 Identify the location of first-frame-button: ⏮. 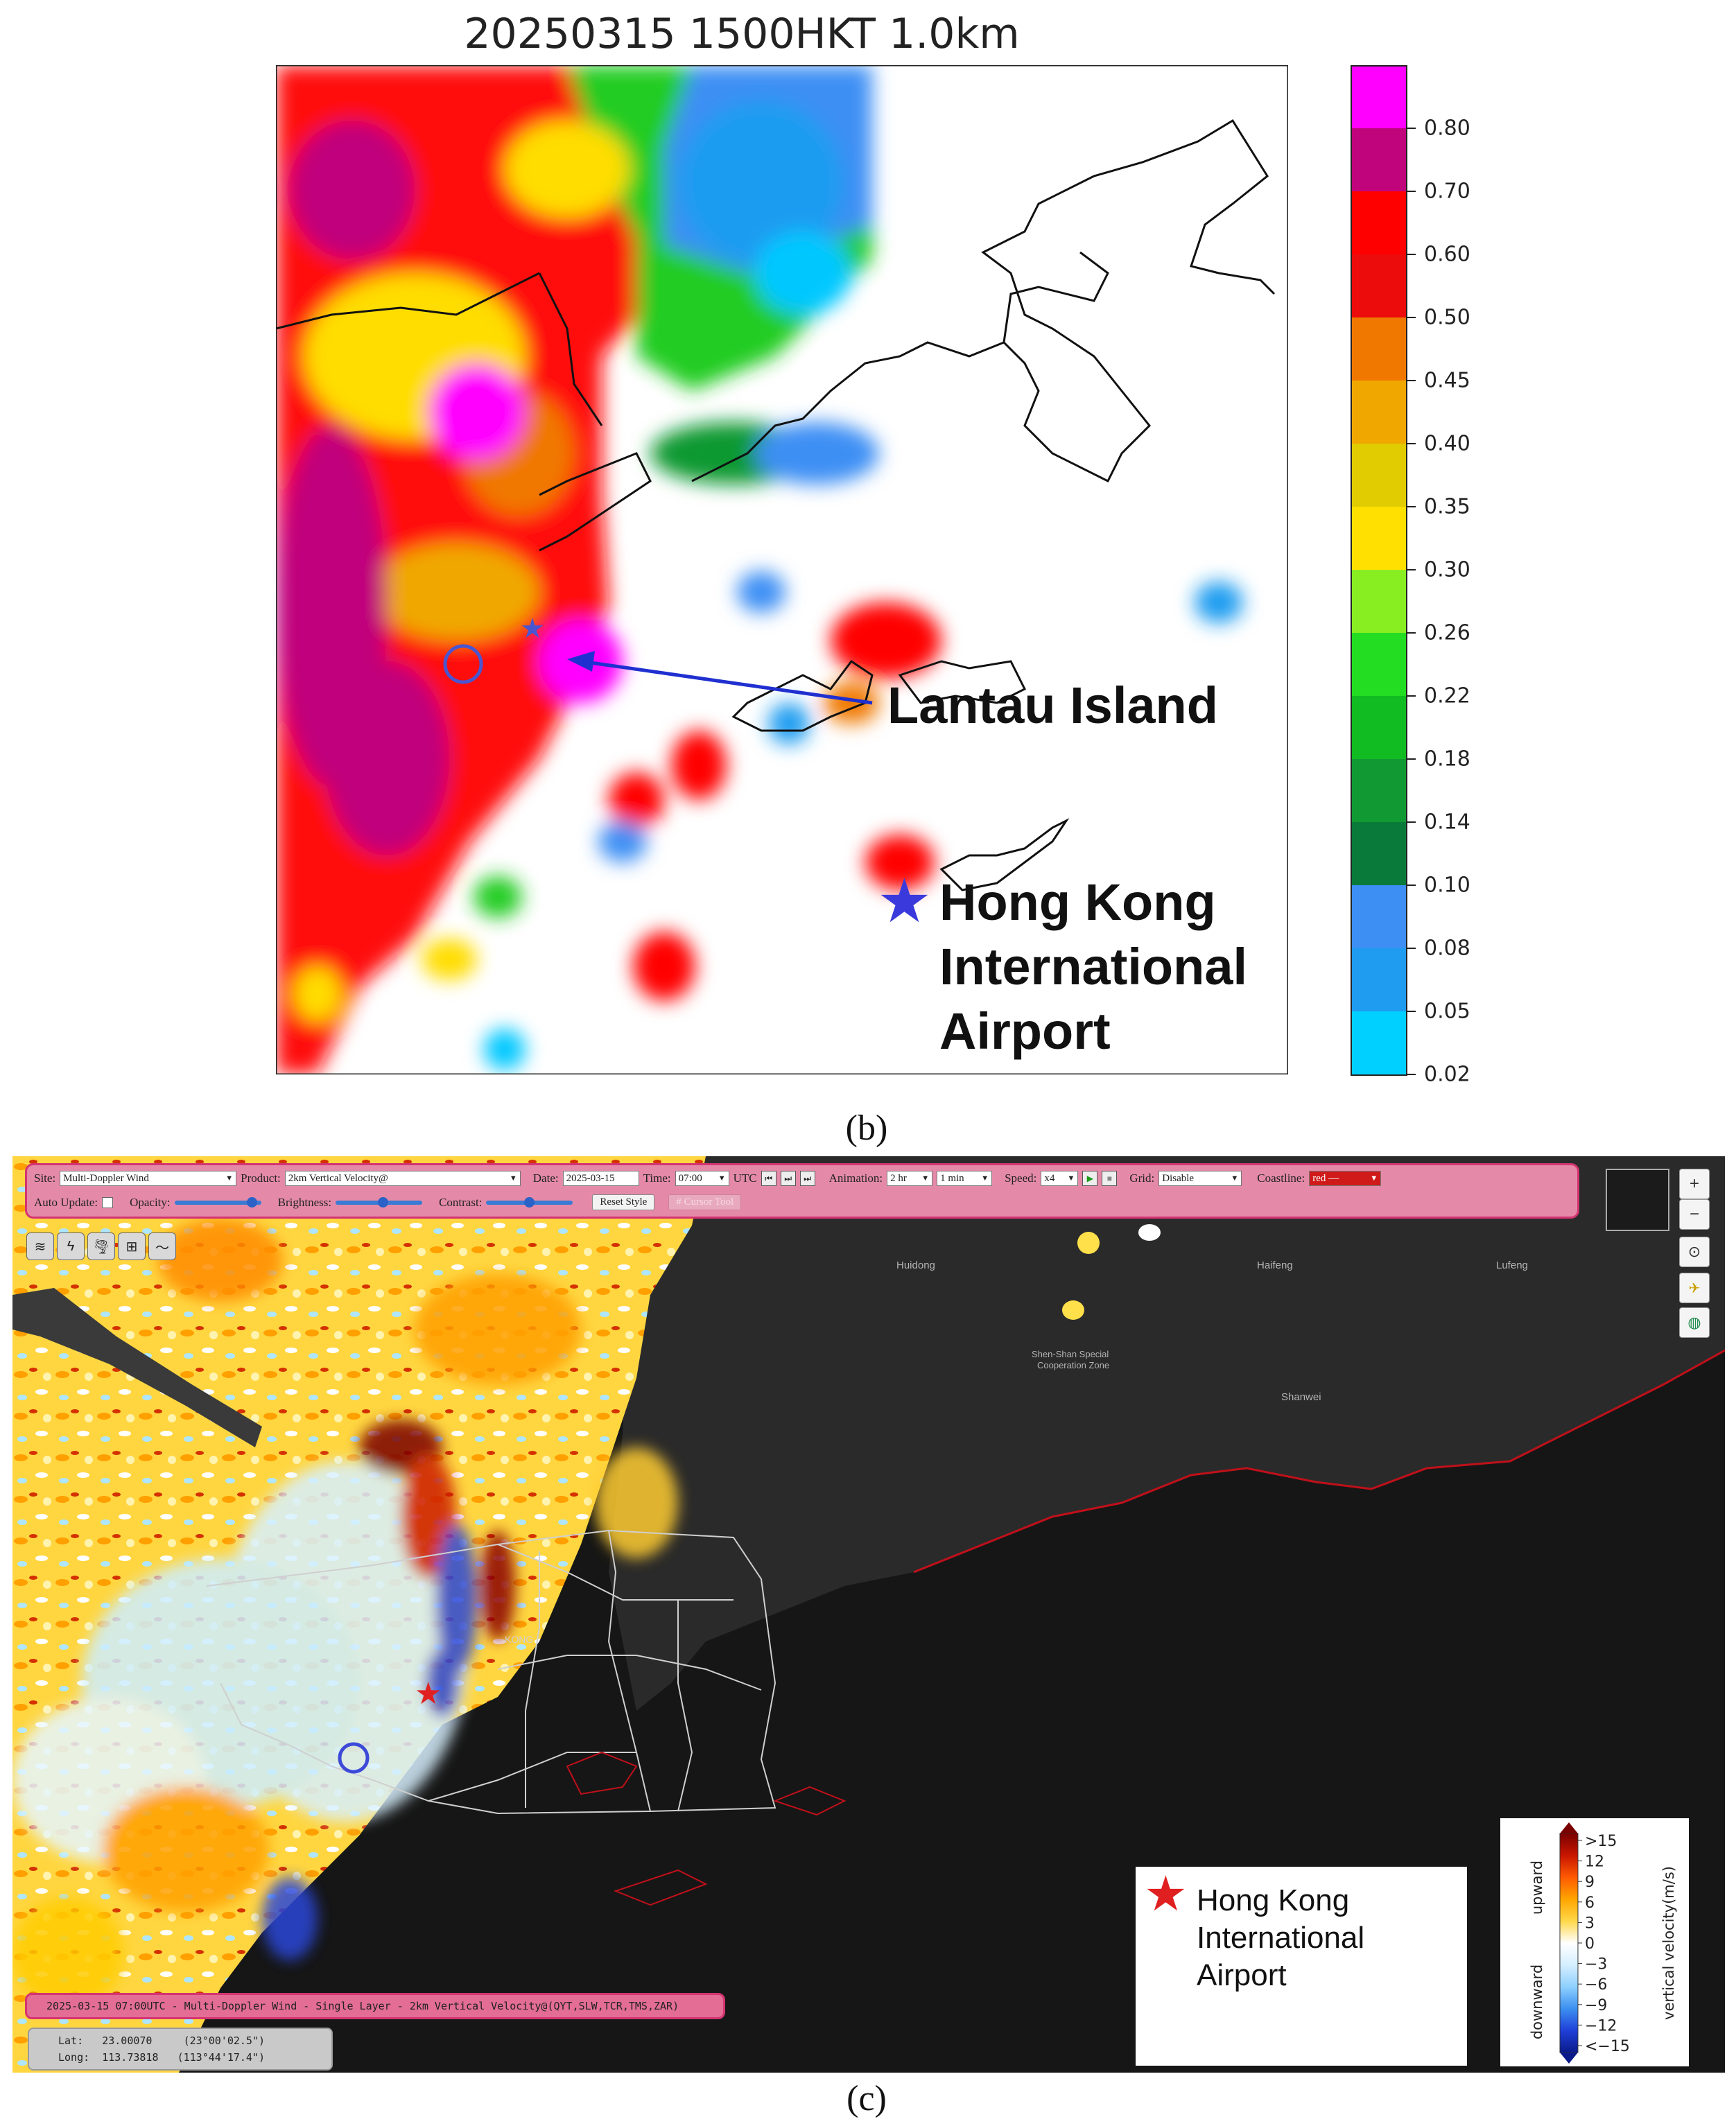
(769, 1178).